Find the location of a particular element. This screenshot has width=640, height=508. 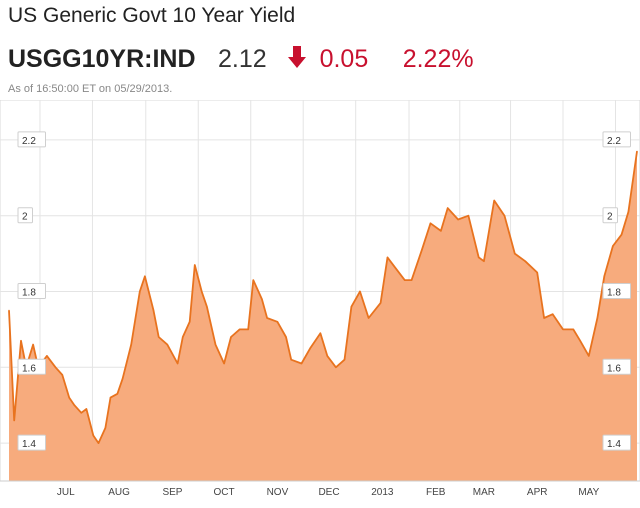

last-price: 2.12 is located at coordinates (242, 59).